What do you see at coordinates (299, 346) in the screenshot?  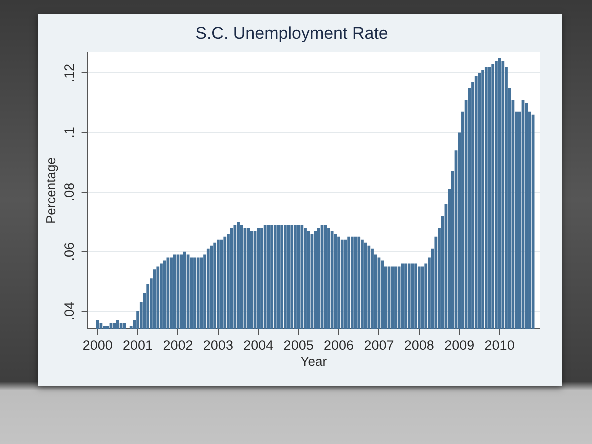 I see `x-tick-label: 2005` at bounding box center [299, 346].